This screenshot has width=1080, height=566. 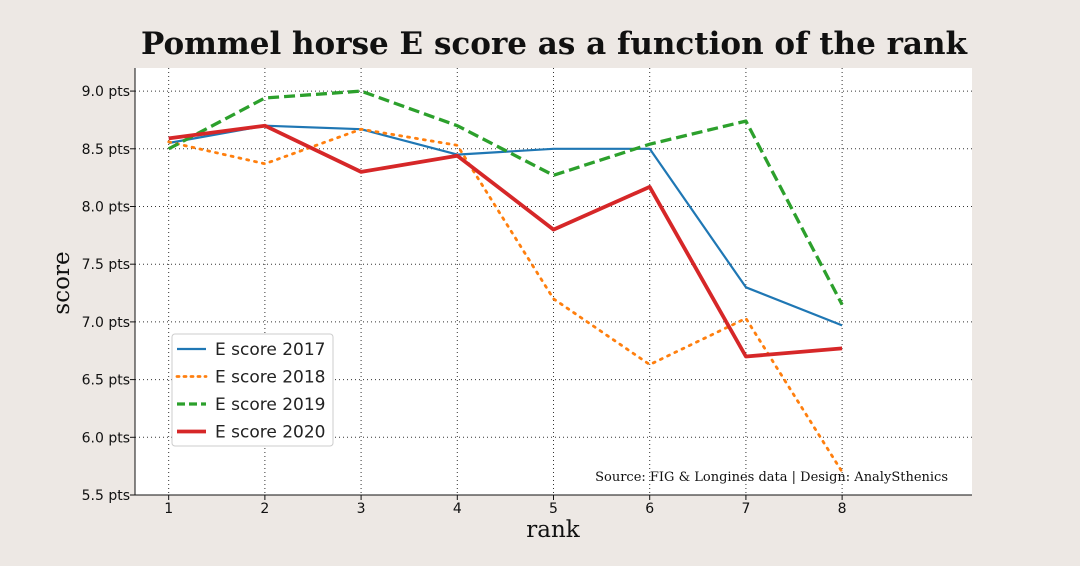 What do you see at coordinates (106, 207) in the screenshot?
I see `y-tick-label: 8.0 pts` at bounding box center [106, 207].